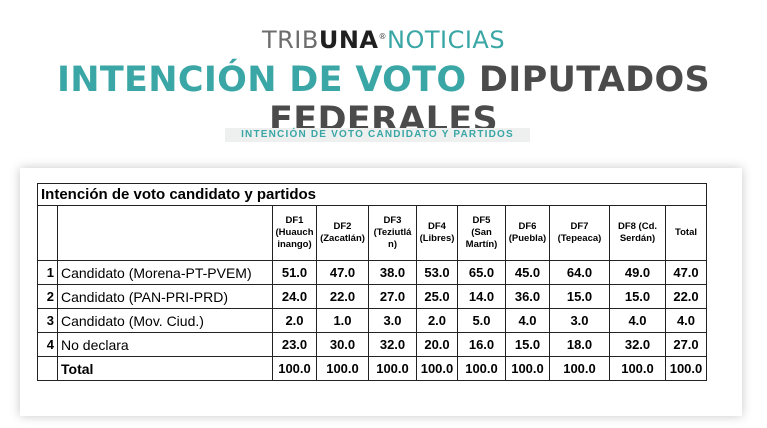  Describe the element at coordinates (437, 344) in the screenshot. I see `table-cell: 20.0` at that location.